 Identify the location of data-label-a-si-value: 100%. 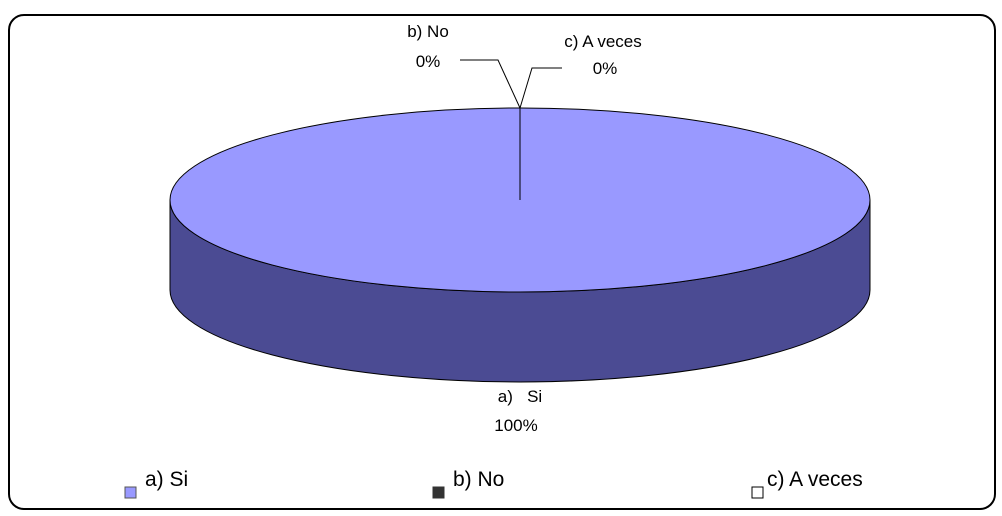
(515, 425).